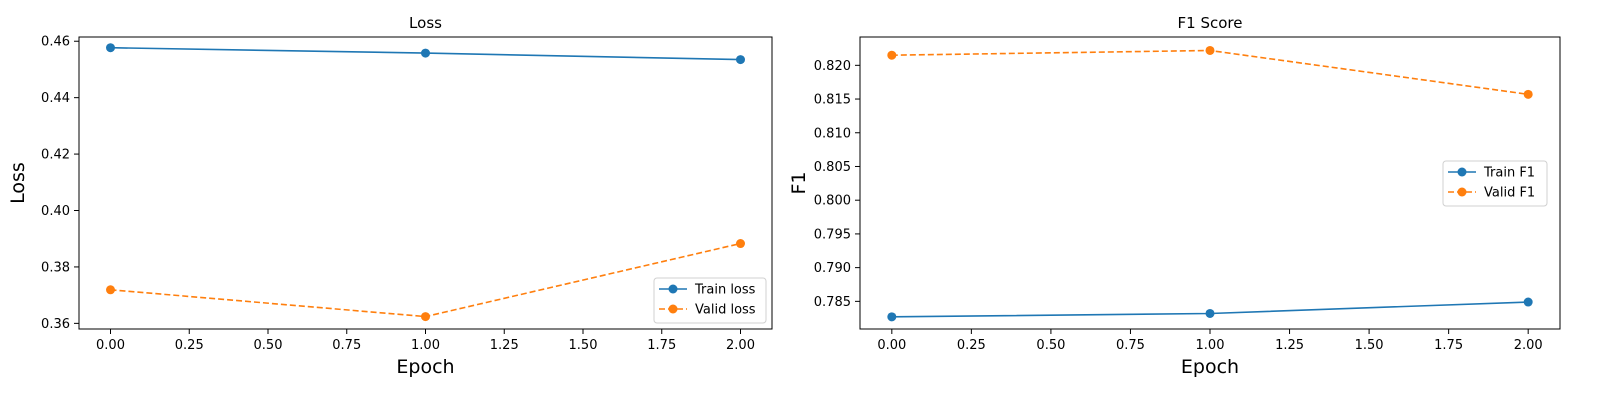 This screenshot has width=1600, height=400. I want to click on y-tick-label: 0.44, so click(55, 98).